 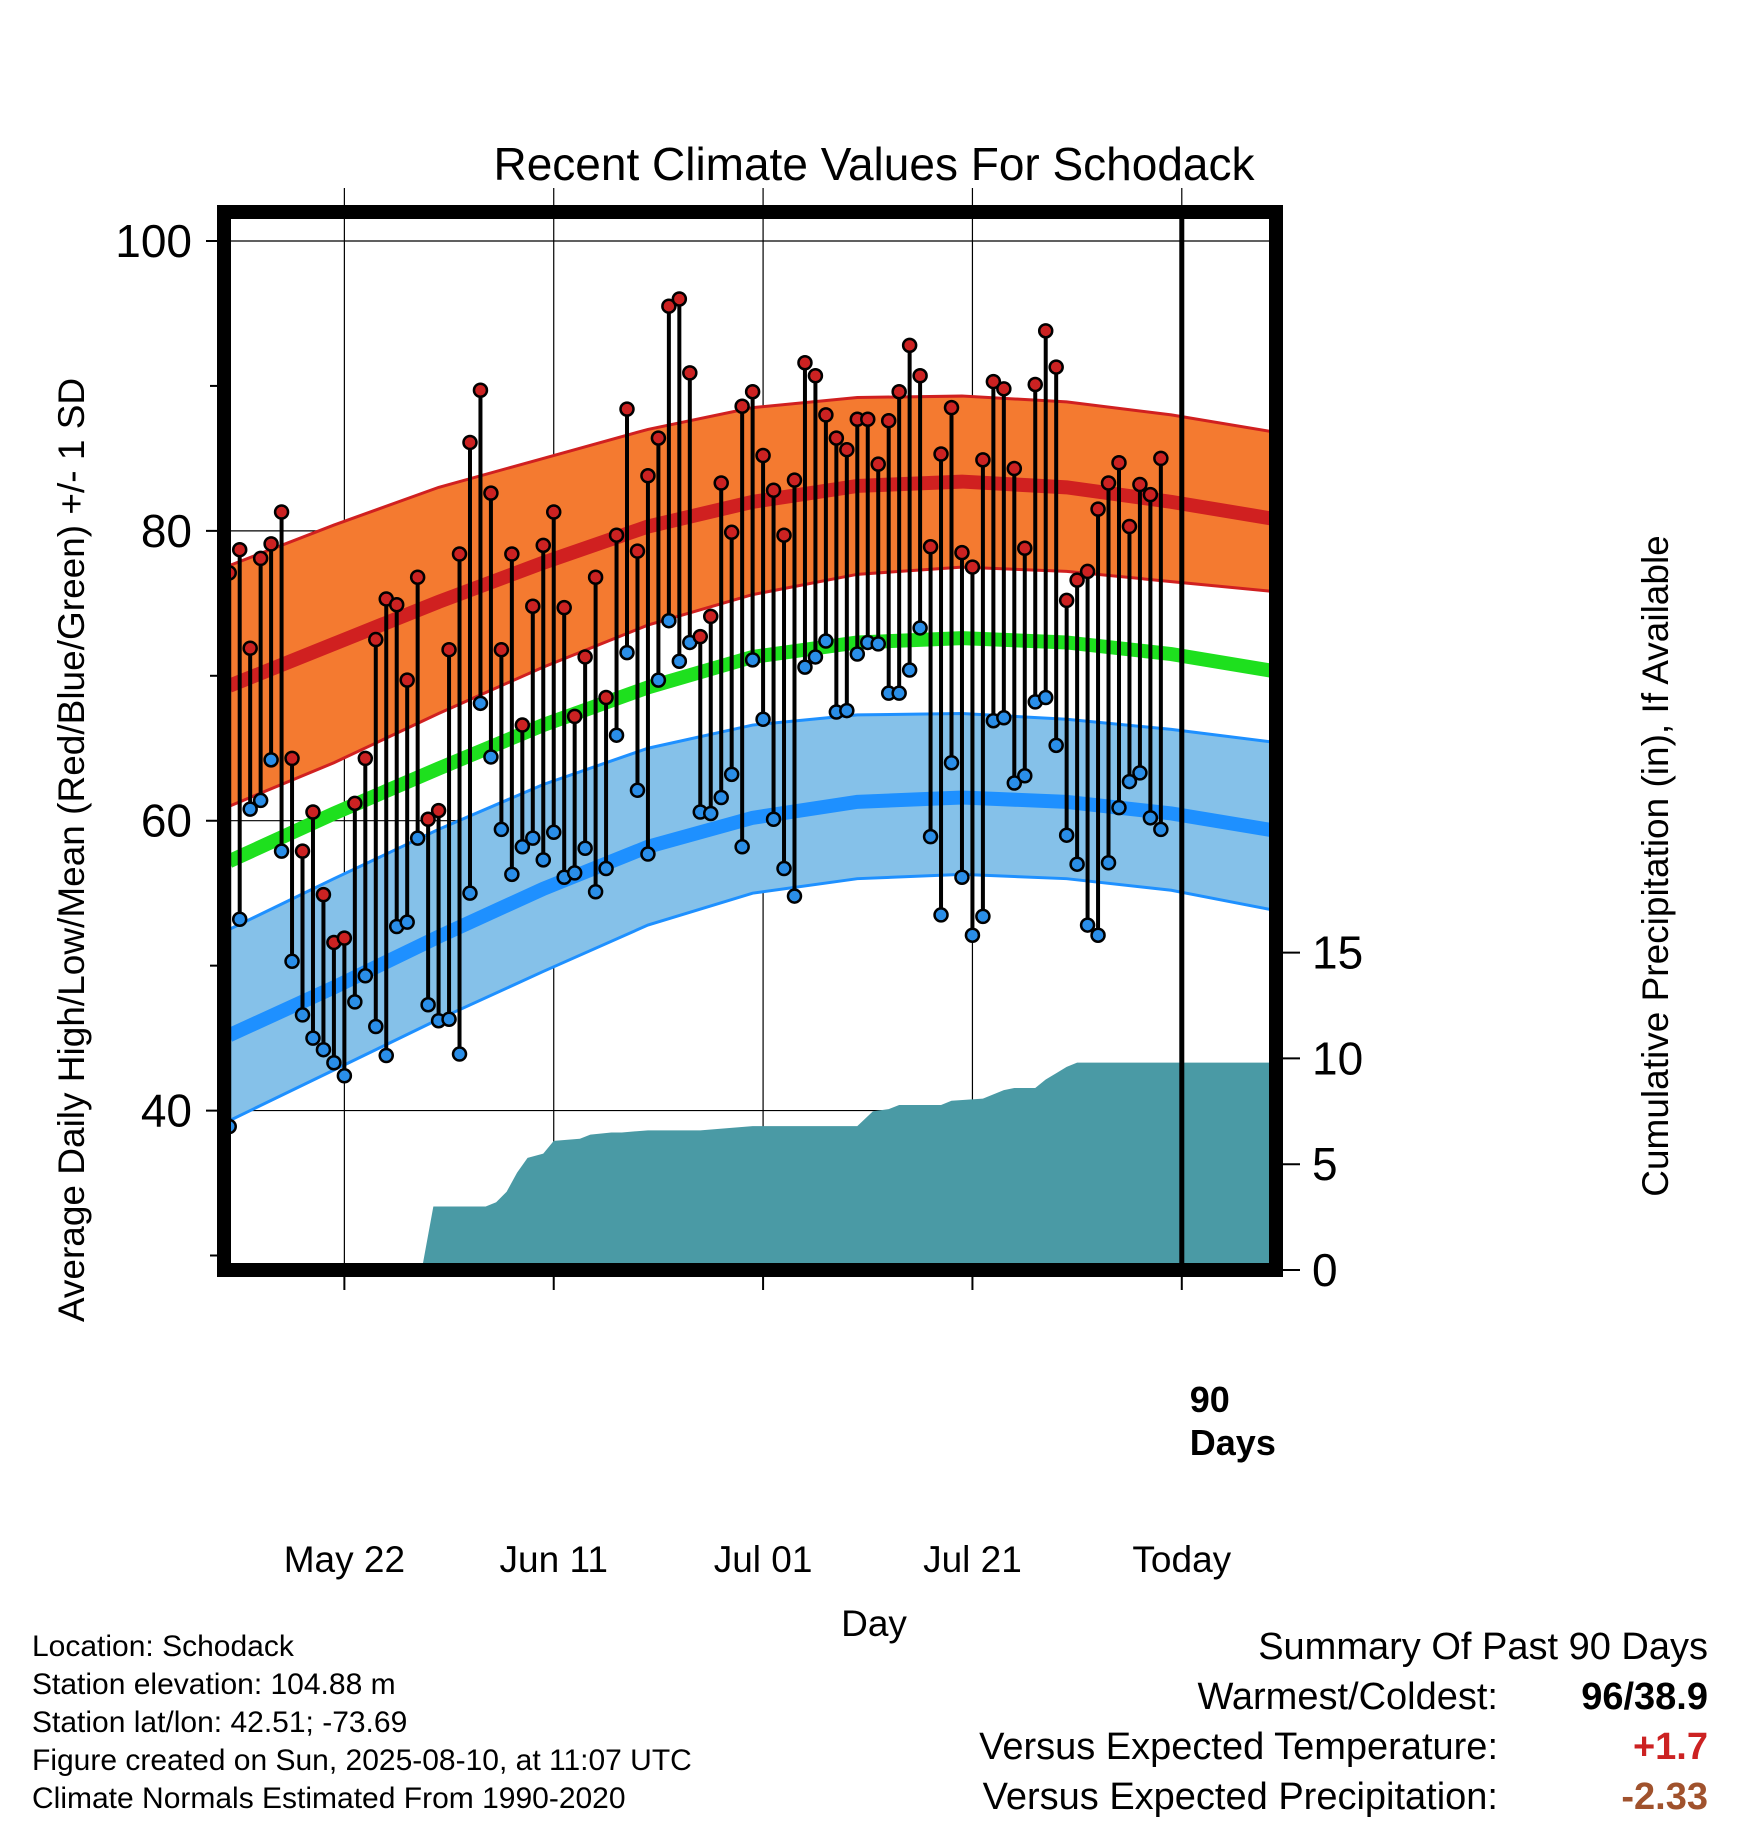 What do you see at coordinates (166, 1111) in the screenshot?
I see `y-tick-label: 40` at bounding box center [166, 1111].